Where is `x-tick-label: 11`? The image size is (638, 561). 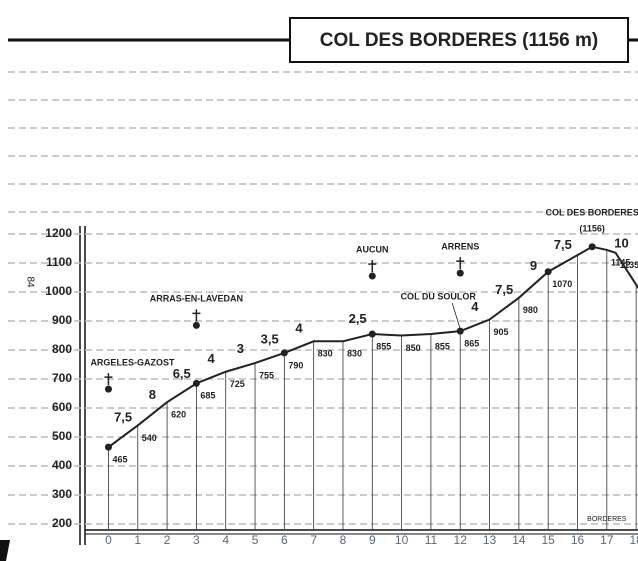
x-tick-label: 11 is located at coordinates (431, 540).